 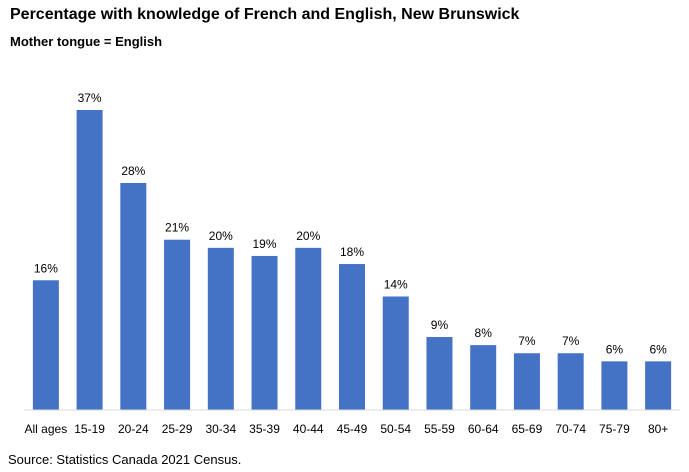 I want to click on x-tick-label: 60-64, so click(x=483, y=429).